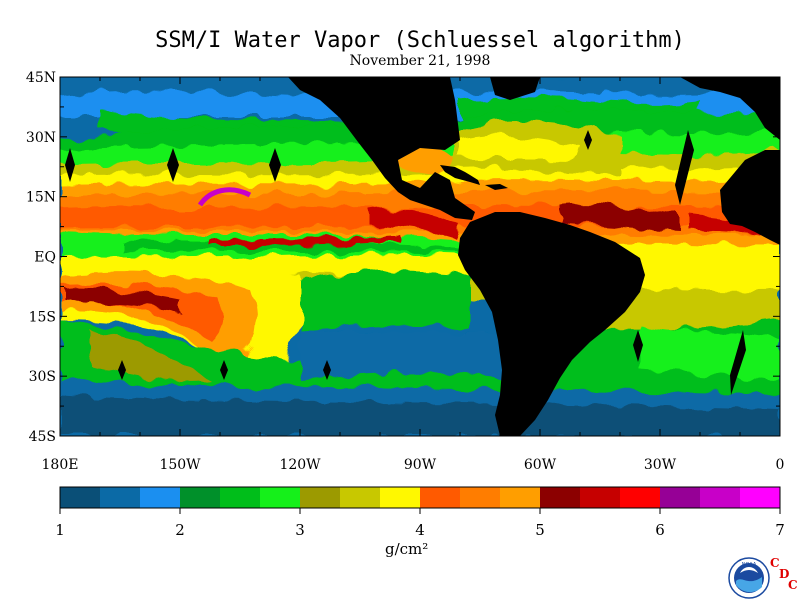 The height and width of the screenshot is (603, 800). I want to click on lat-tick-label: 45N, so click(41, 78).